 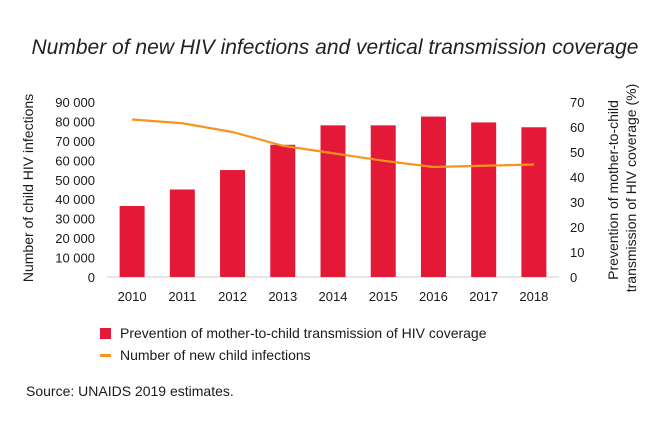 I want to click on right-tick-label: 0, so click(x=573, y=277).